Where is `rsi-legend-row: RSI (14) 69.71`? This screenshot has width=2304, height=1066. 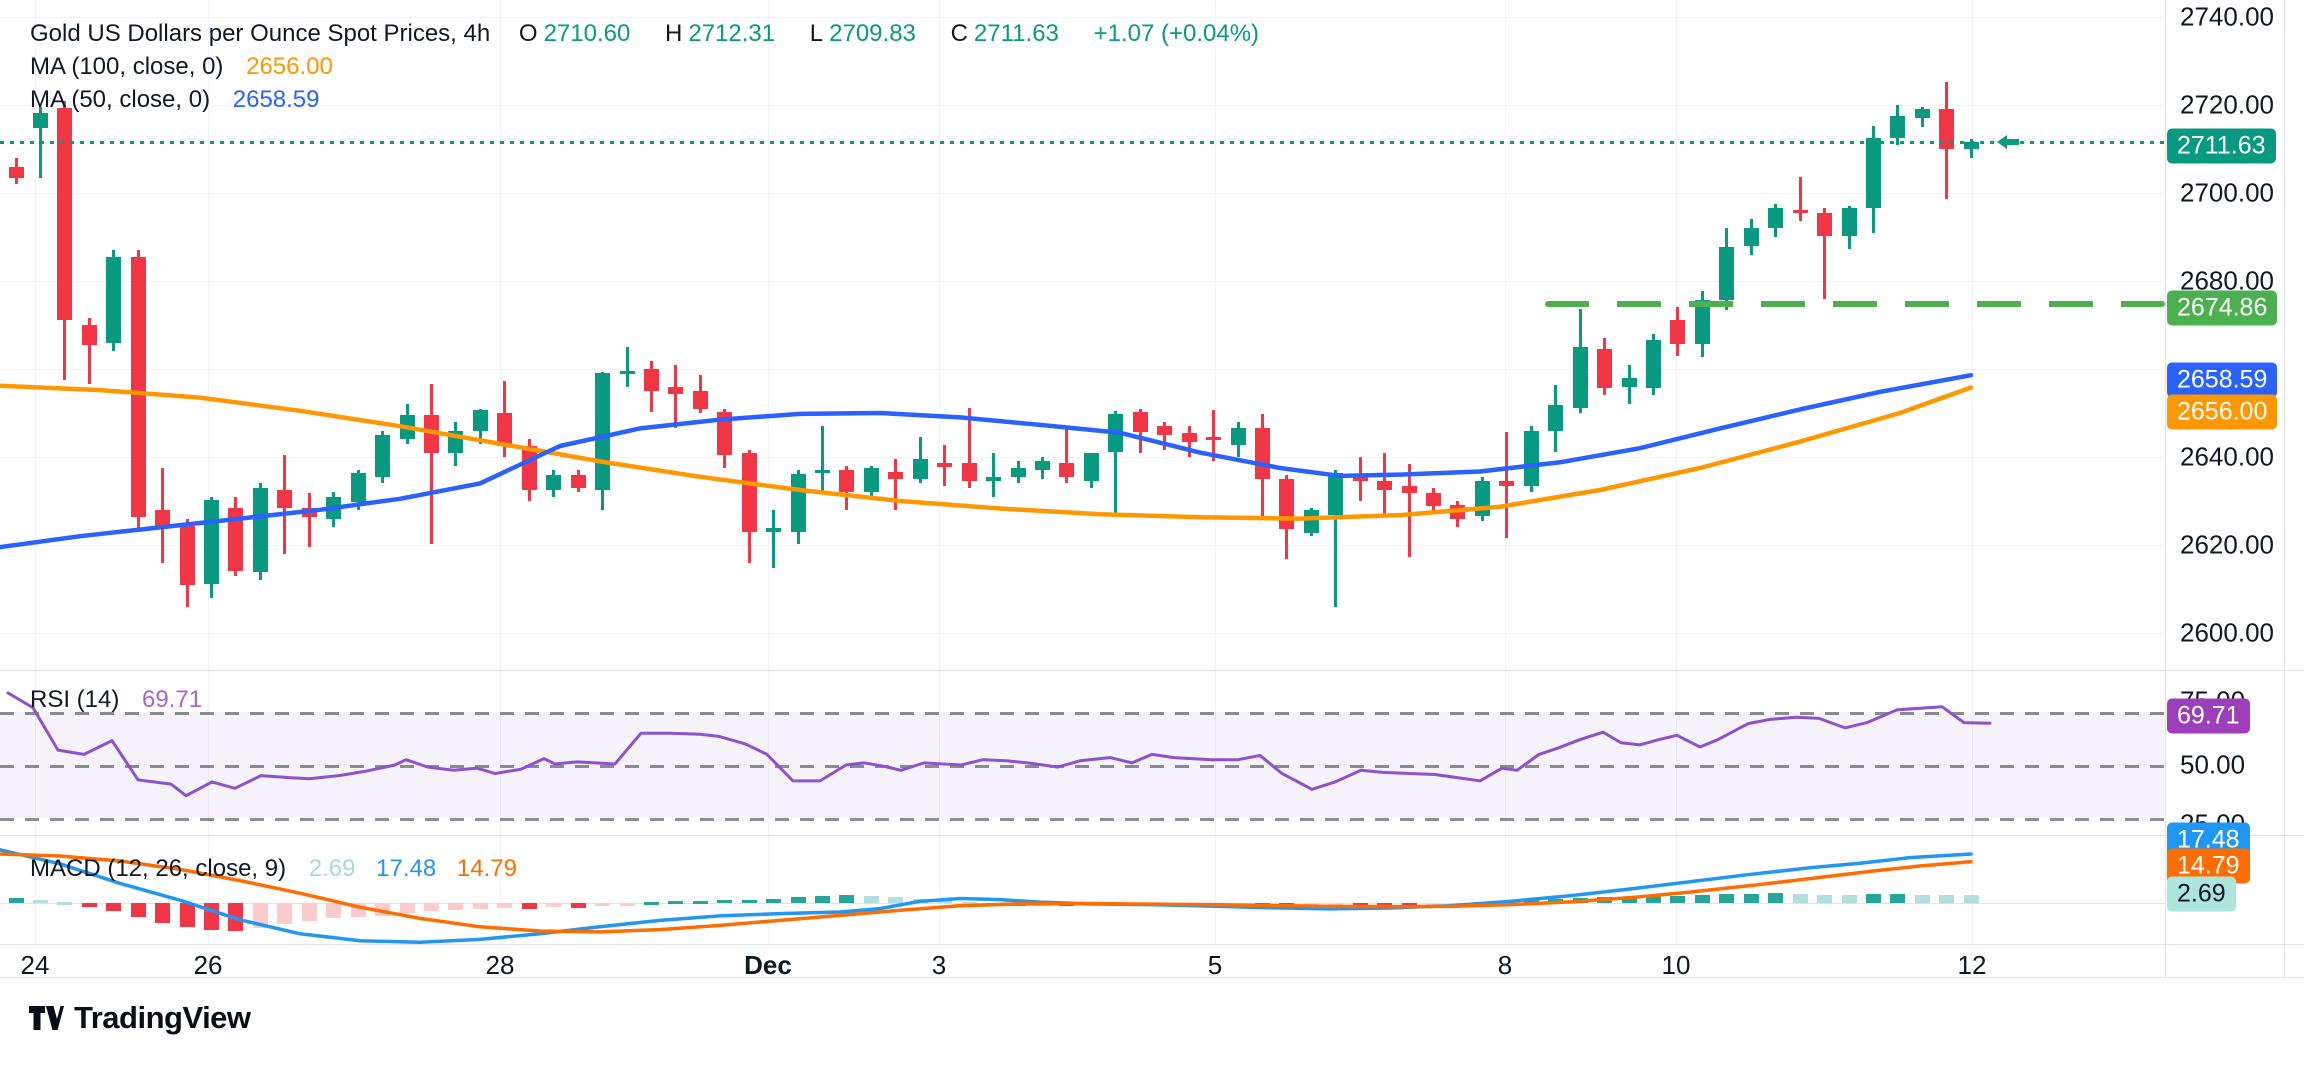
rsi-legend-row: RSI (14) 69.71 is located at coordinates (119, 700).